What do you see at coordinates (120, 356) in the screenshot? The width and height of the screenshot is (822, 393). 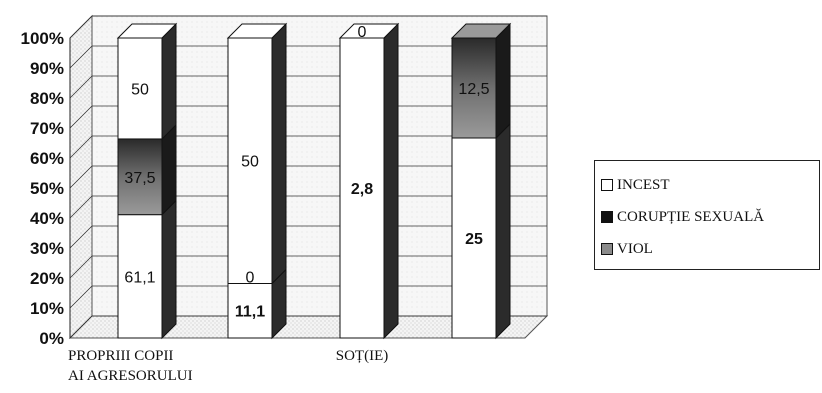 I see `x-tick-label: PROPRIII COPII` at bounding box center [120, 356].